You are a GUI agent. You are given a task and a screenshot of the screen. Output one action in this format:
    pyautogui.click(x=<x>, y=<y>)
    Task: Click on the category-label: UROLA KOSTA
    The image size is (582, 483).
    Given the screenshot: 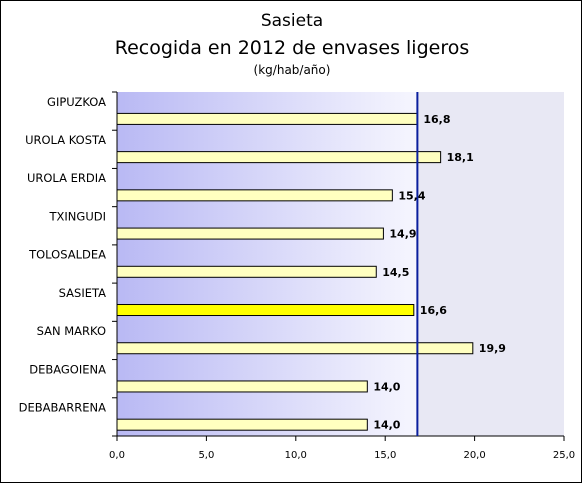 What is the action you would take?
    pyautogui.click(x=65, y=140)
    